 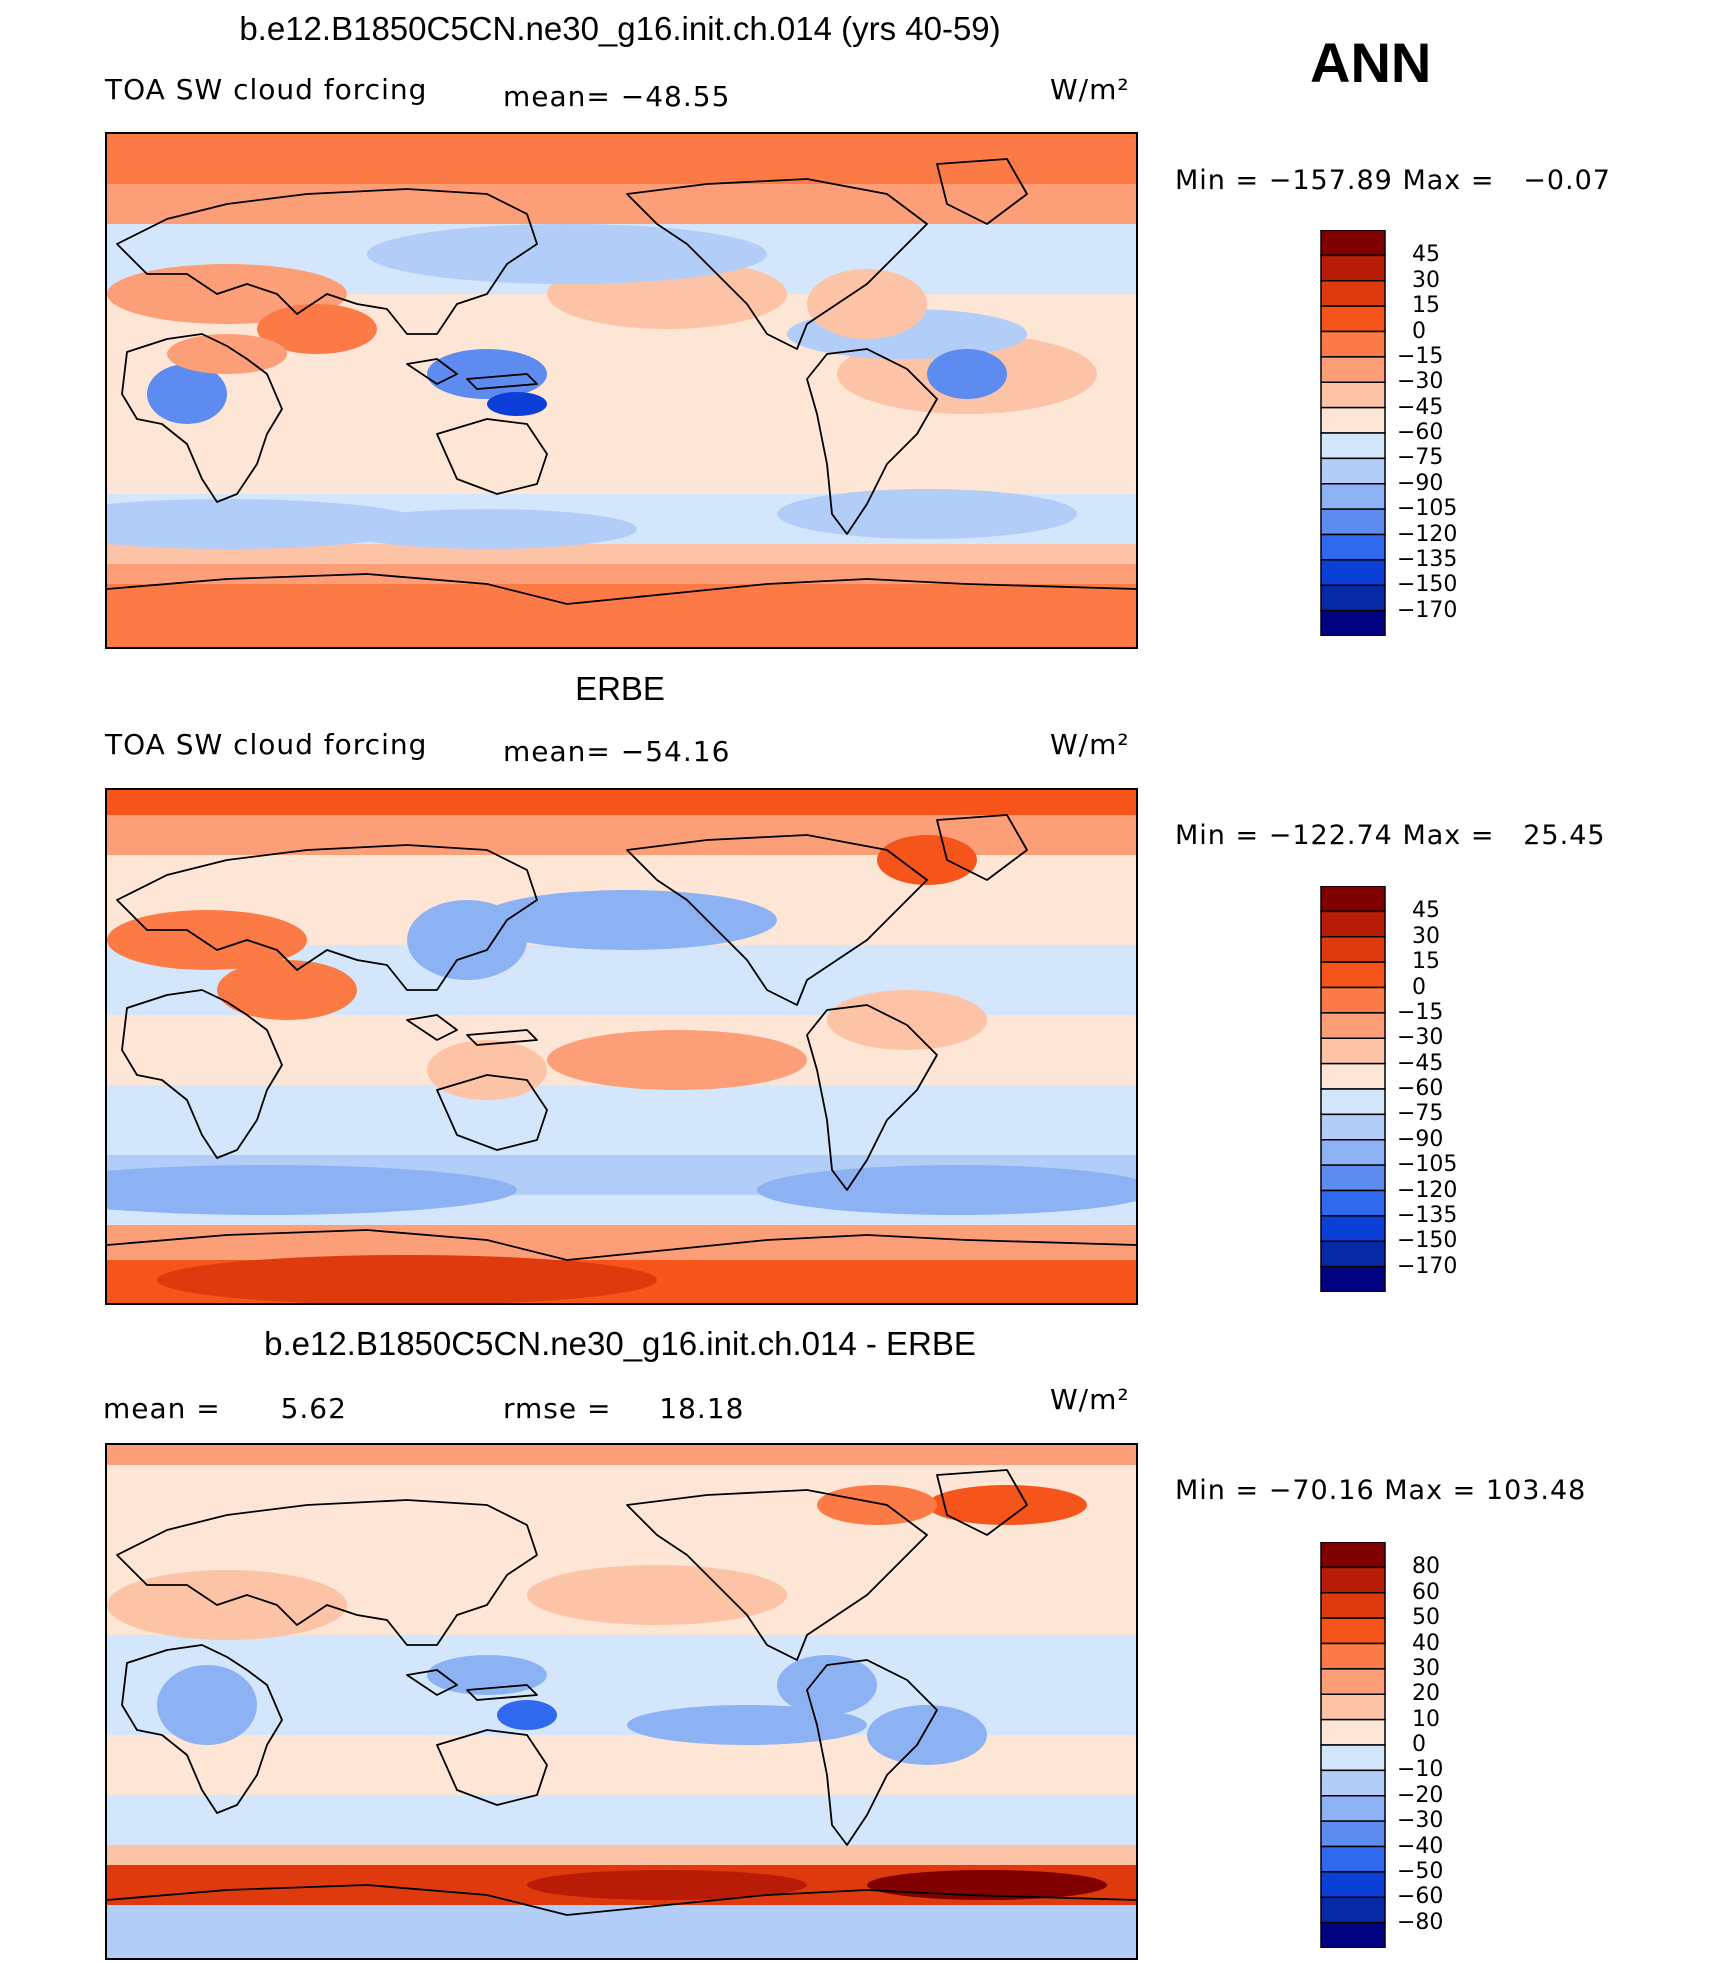 What do you see at coordinates (1090, 744) in the screenshot?
I see `panel2-units-text: W/m²` at bounding box center [1090, 744].